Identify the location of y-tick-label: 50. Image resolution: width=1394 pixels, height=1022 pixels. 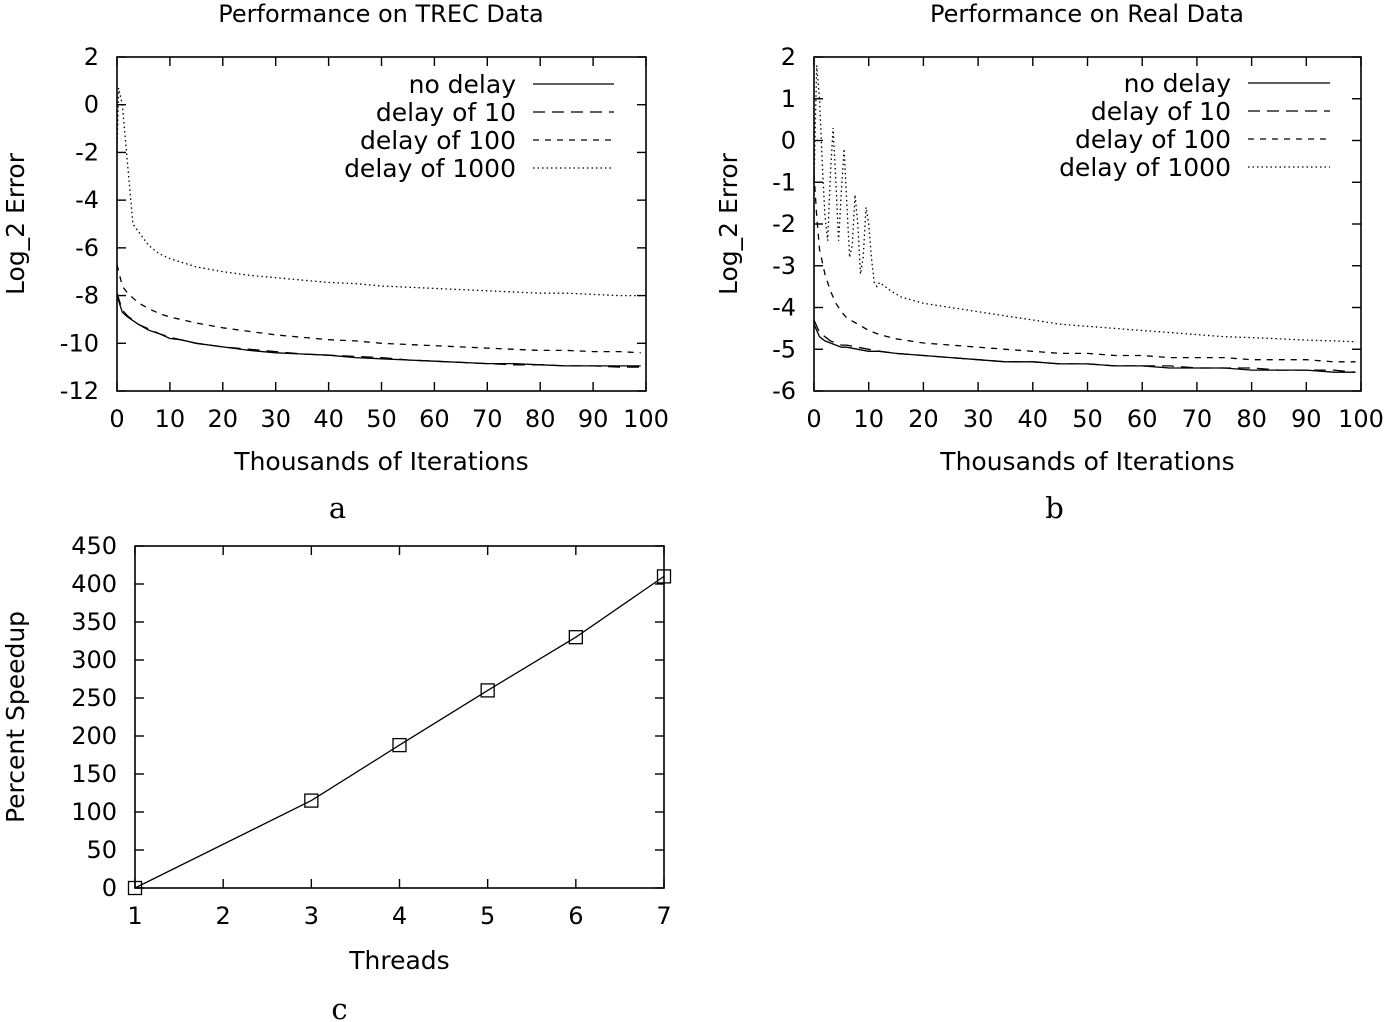
(101, 850).